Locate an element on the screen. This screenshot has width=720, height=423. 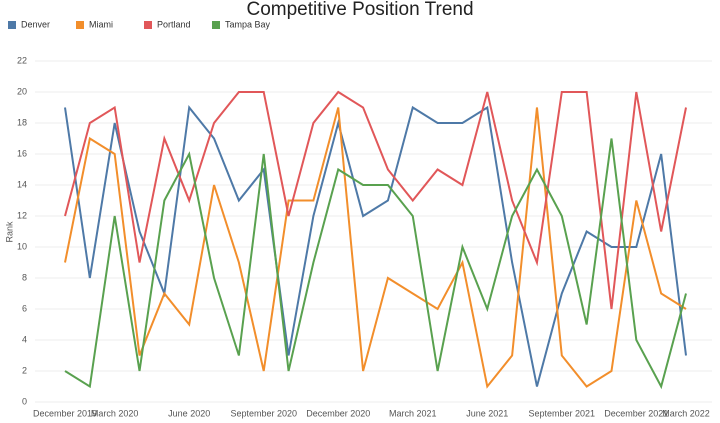
x-tick-label: September 2021 is located at coordinates (562, 413).